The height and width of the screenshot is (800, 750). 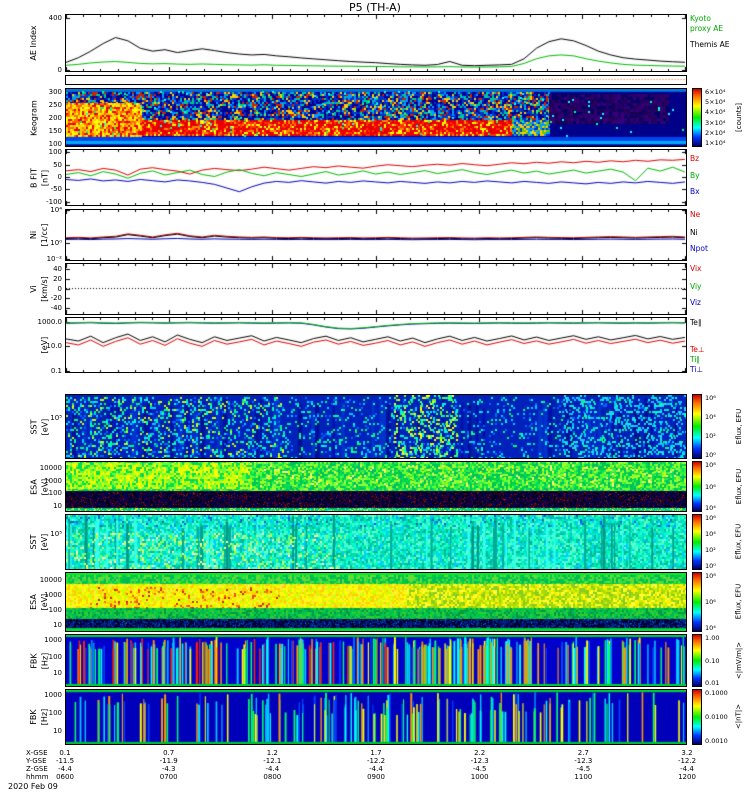 What do you see at coordinates (56, 371) in the screenshot?
I see `temperature-ytick-2: 0.1` at bounding box center [56, 371].